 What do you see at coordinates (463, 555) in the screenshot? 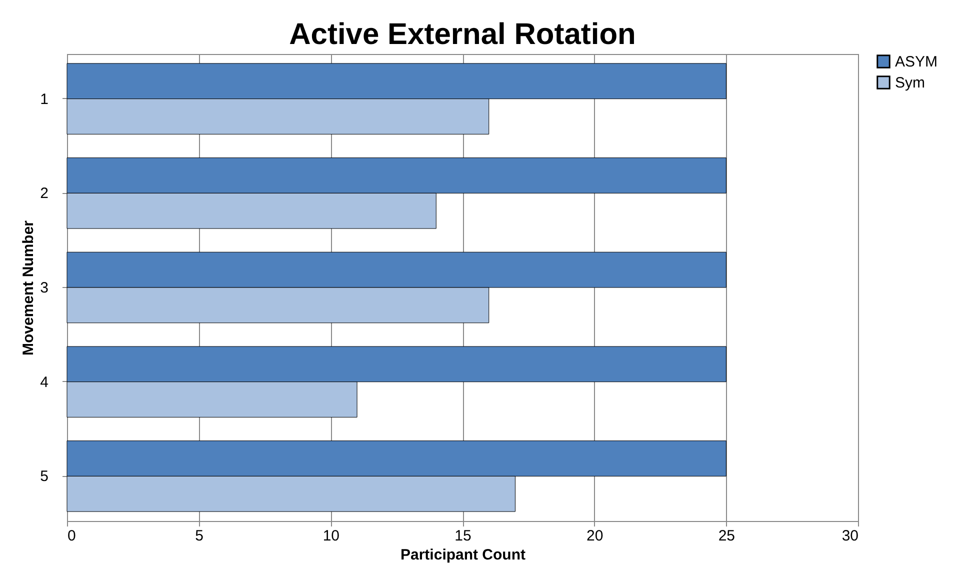
I see `x-axis-title: Participant Count` at bounding box center [463, 555].